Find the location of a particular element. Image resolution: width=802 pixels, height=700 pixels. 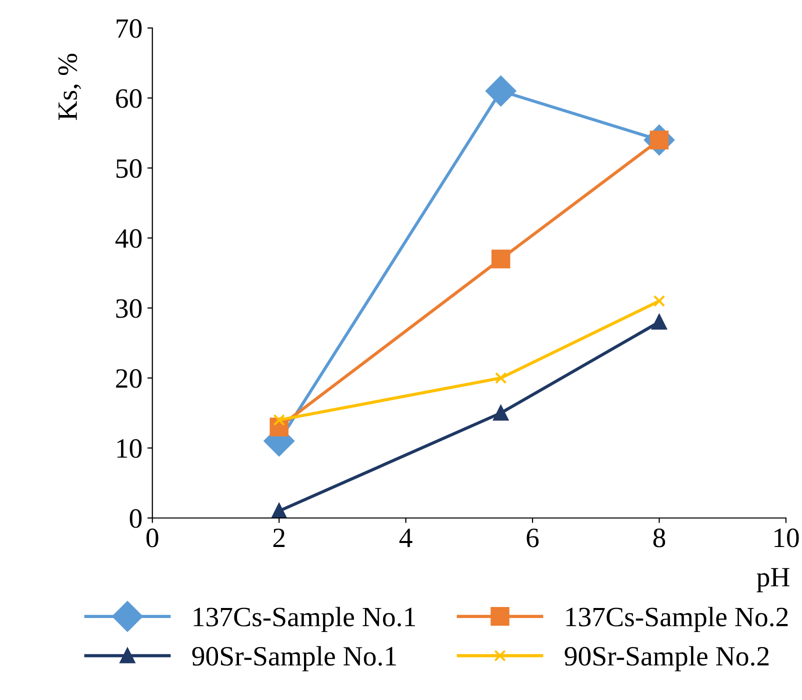

y-tick-label: 60 is located at coordinates (129, 98).